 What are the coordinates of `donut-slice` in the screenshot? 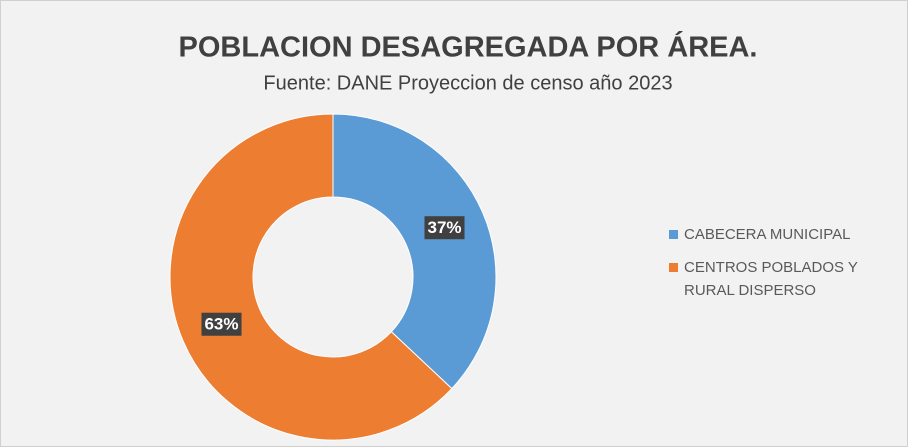 It's located at (414, 251).